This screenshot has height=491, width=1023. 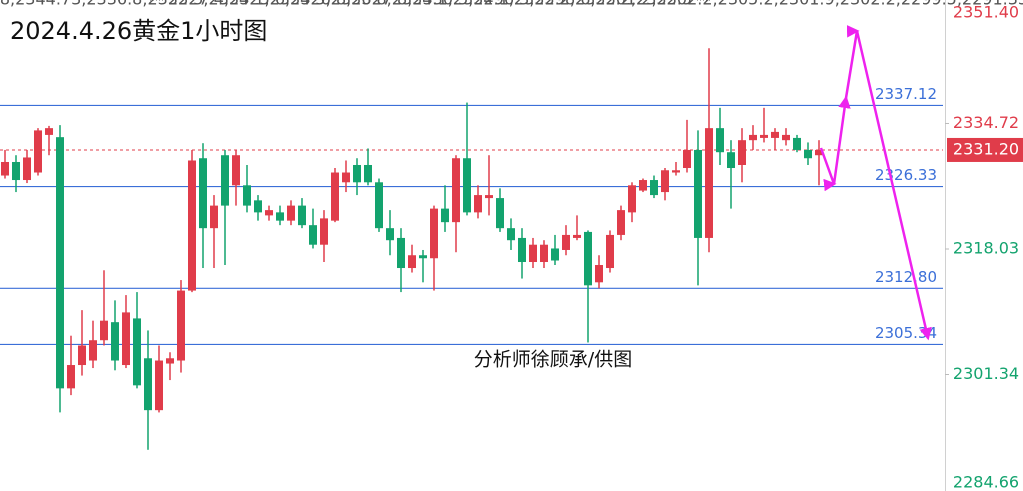 I want to click on y-tick-label: 2334.72, so click(x=986, y=122).